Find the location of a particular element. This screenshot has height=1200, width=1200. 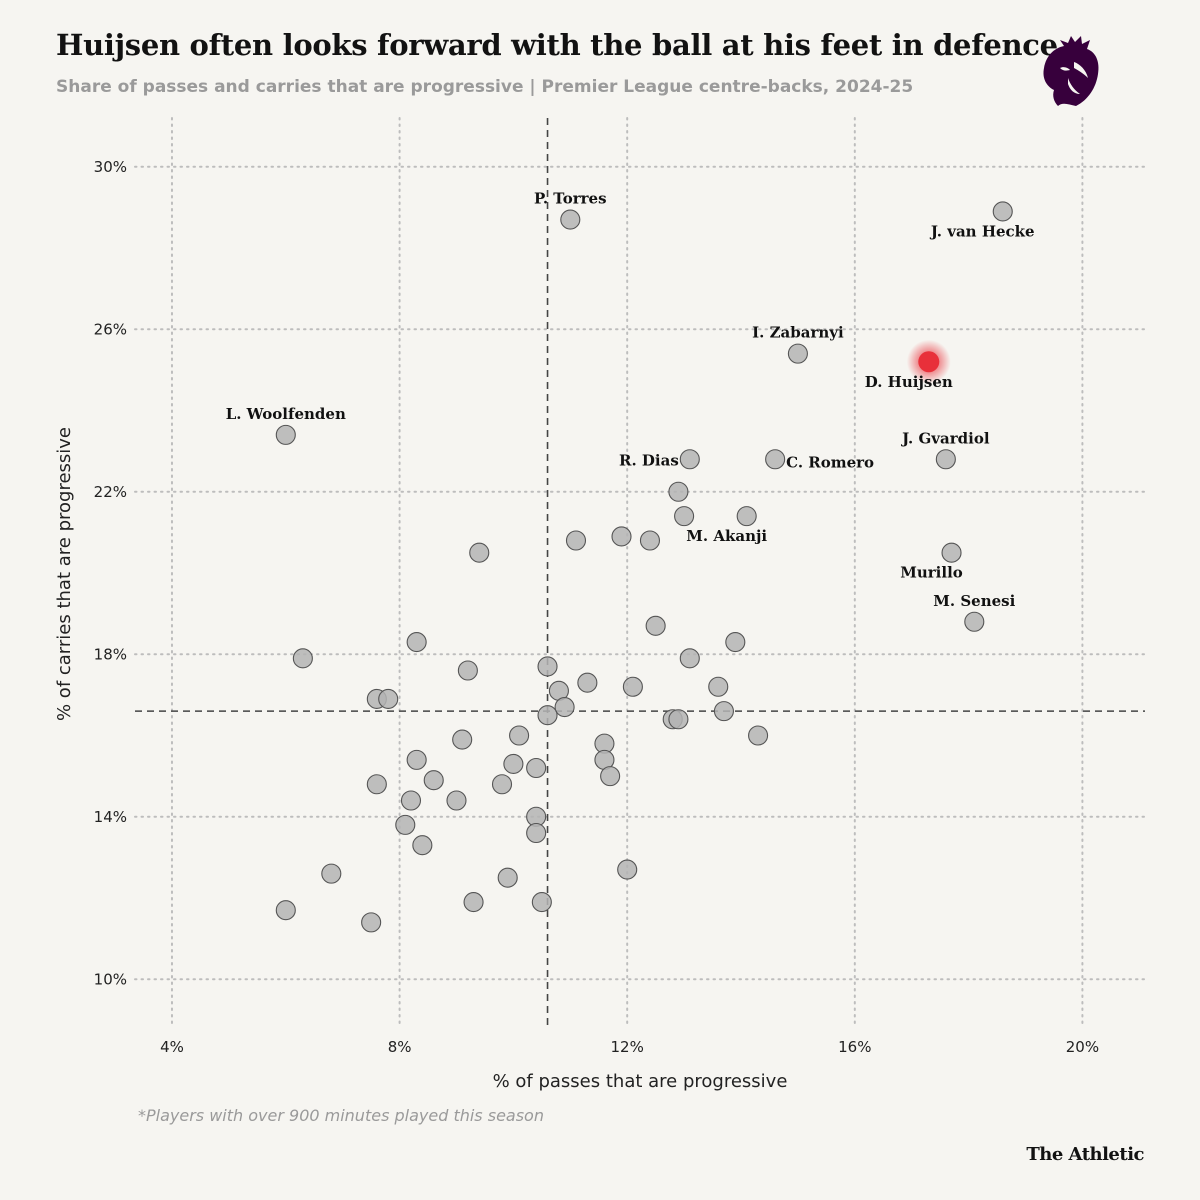

premier-league-lion-icon is located at coordinates (1071, 71).